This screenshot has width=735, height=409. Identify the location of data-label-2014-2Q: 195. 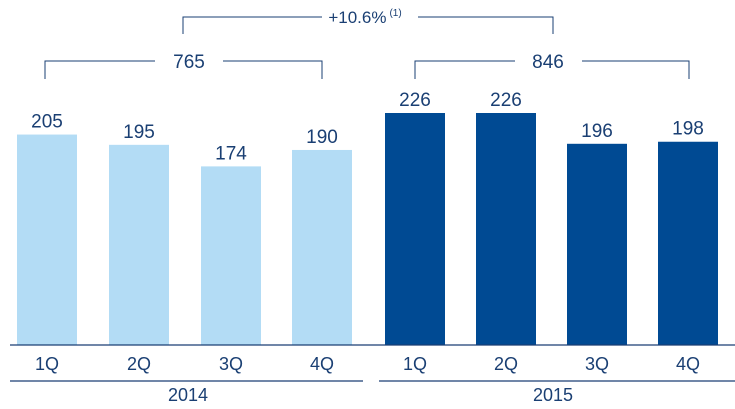
(139, 132).